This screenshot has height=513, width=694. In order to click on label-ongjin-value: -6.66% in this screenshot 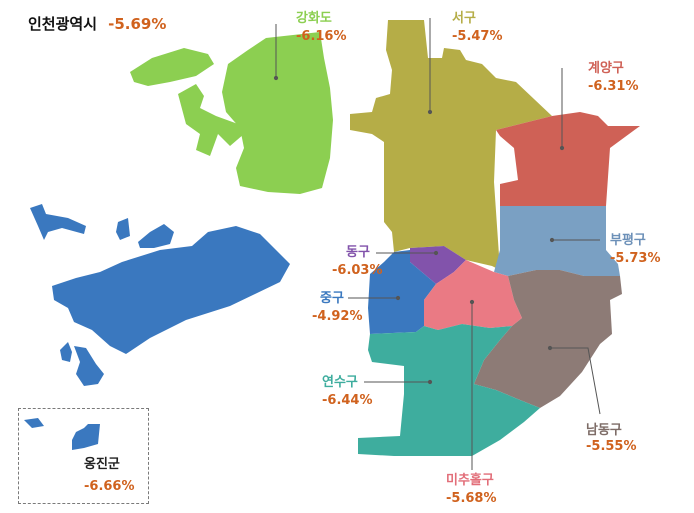, I will do `click(109, 486)`.